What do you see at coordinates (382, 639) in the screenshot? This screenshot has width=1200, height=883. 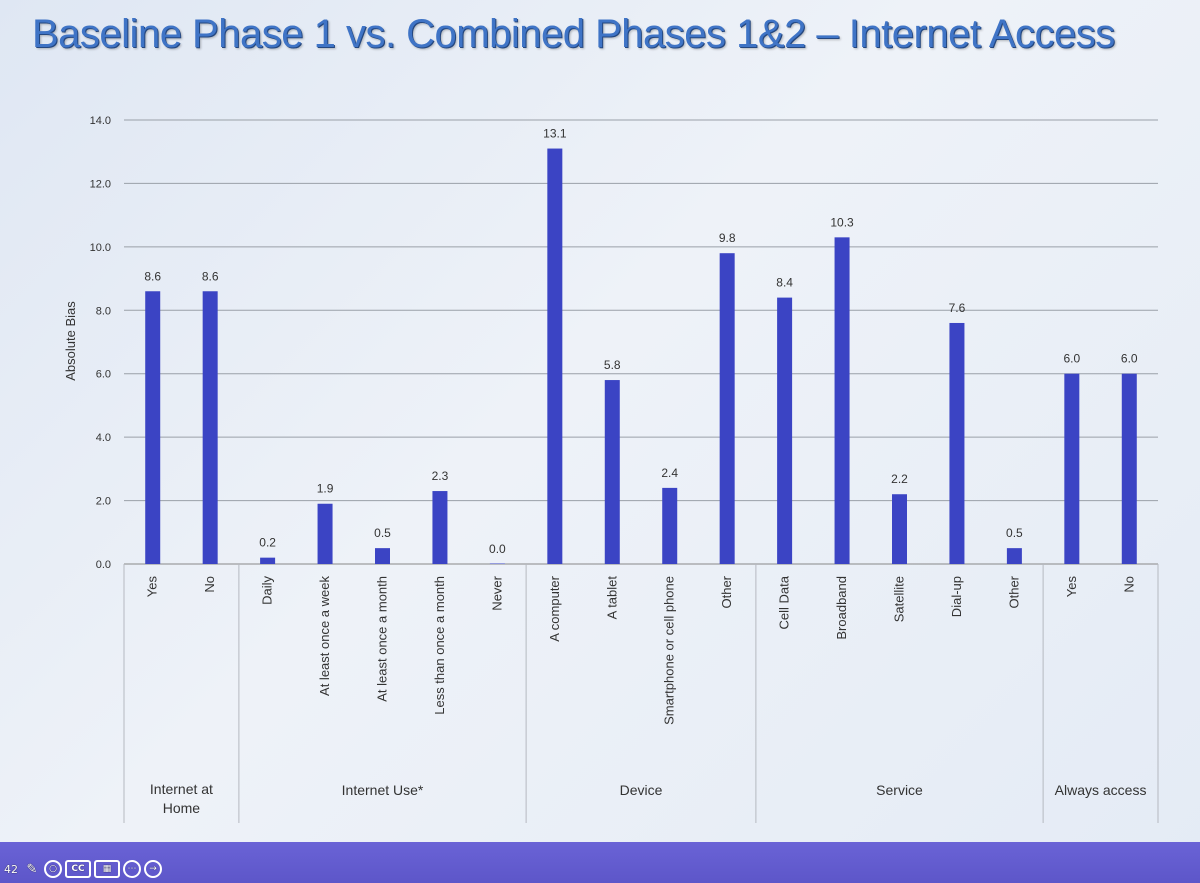 I see `category-label: At least once a month` at bounding box center [382, 639].